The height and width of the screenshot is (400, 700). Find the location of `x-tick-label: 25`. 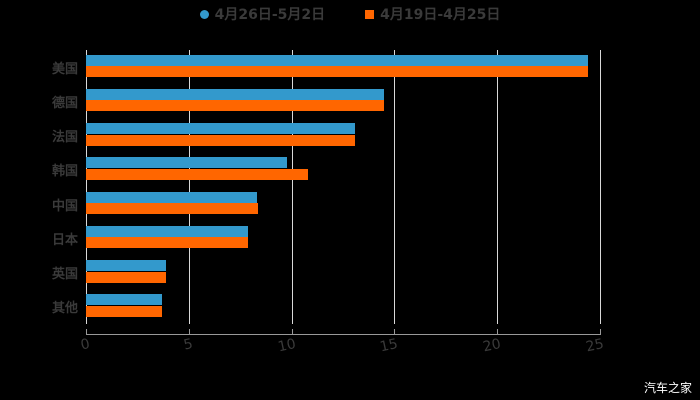

x-tick-label: 25 is located at coordinates (595, 346).